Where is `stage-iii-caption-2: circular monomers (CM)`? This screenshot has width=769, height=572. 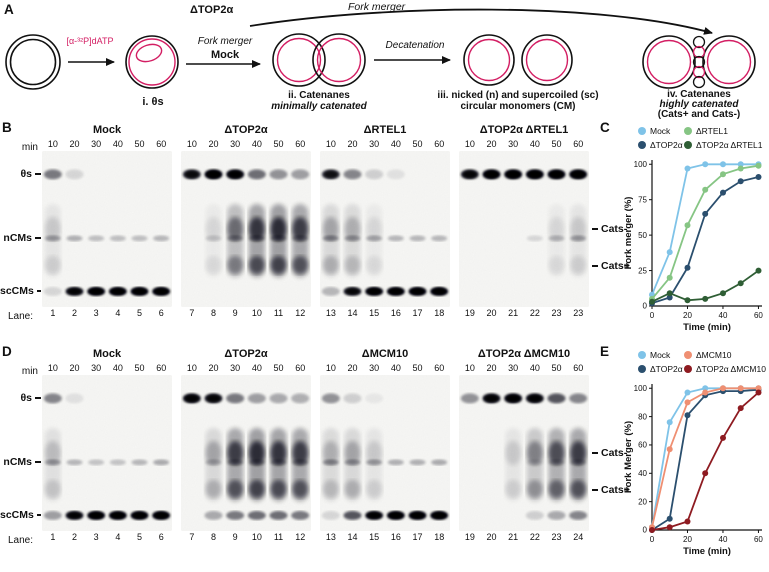
stage-iii-caption-2: circular monomers (CM) is located at coordinates (518, 106).